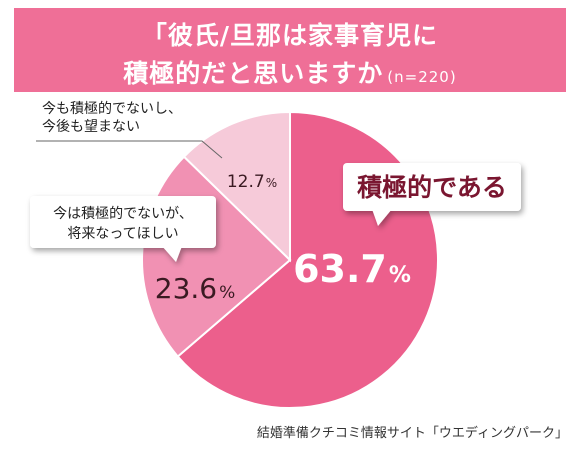 This screenshot has height=457, width=580. What do you see at coordinates (112, 109) in the screenshot?
I see `slice-label-small-line1: 今も積極的でないし、` at bounding box center [112, 109].